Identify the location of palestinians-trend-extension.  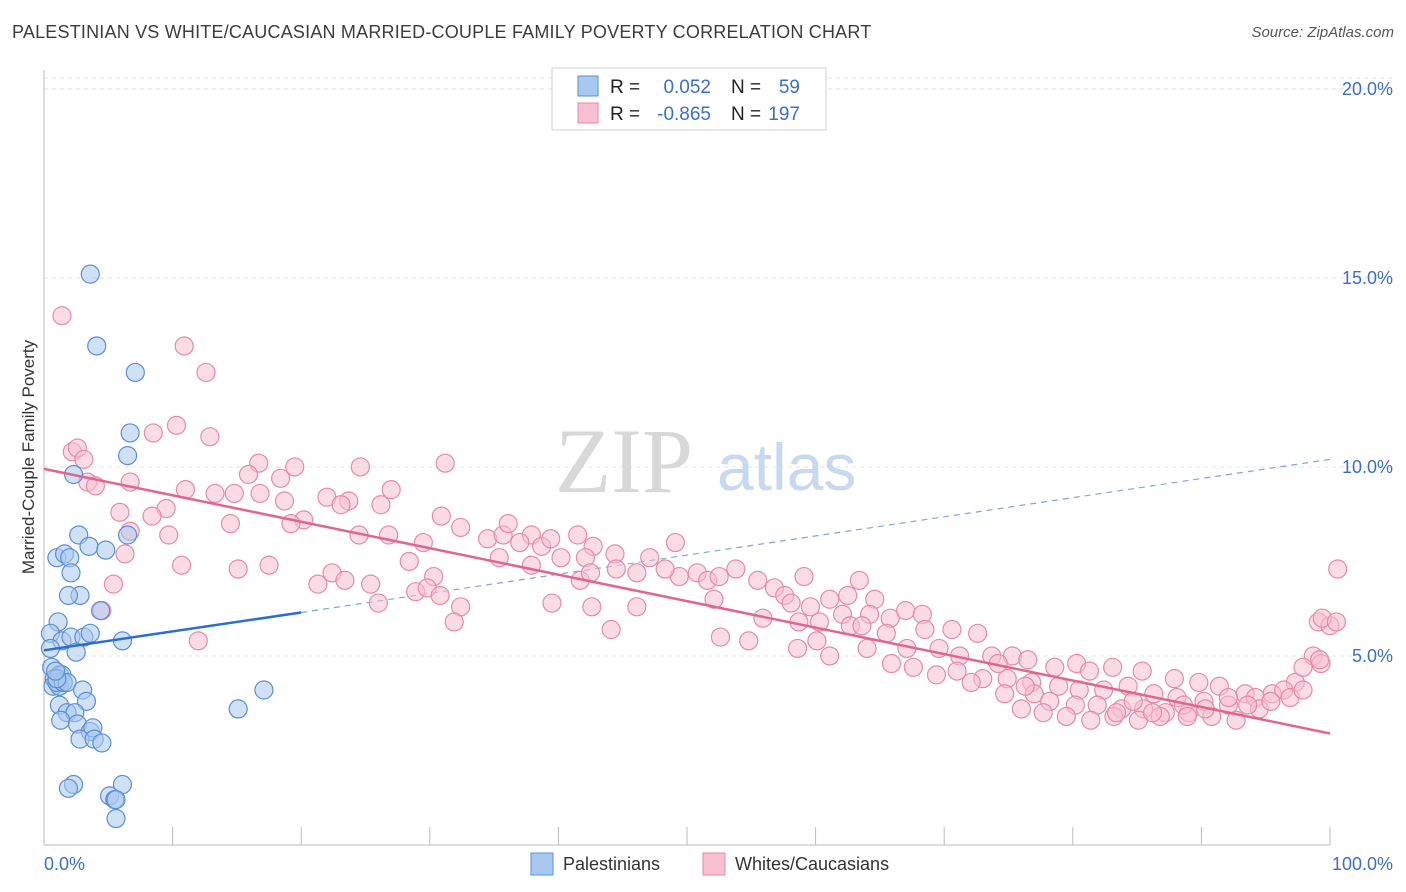
(816, 536).